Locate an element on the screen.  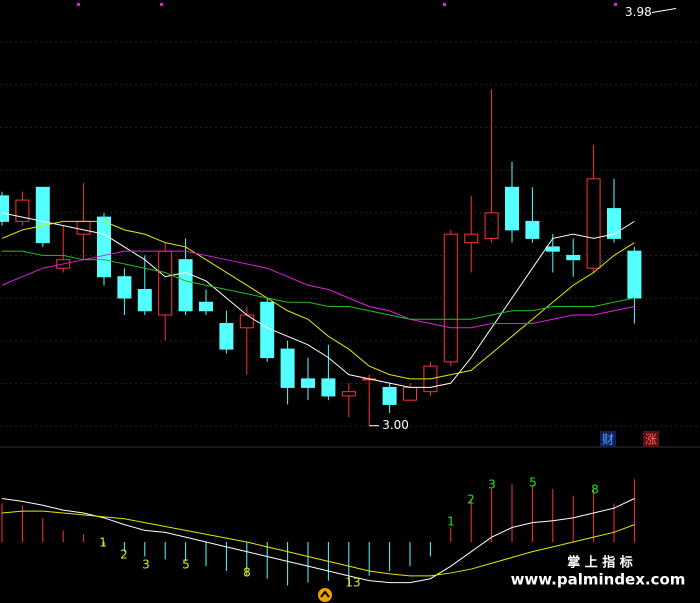
count-label: 13 is located at coordinates (352, 583).